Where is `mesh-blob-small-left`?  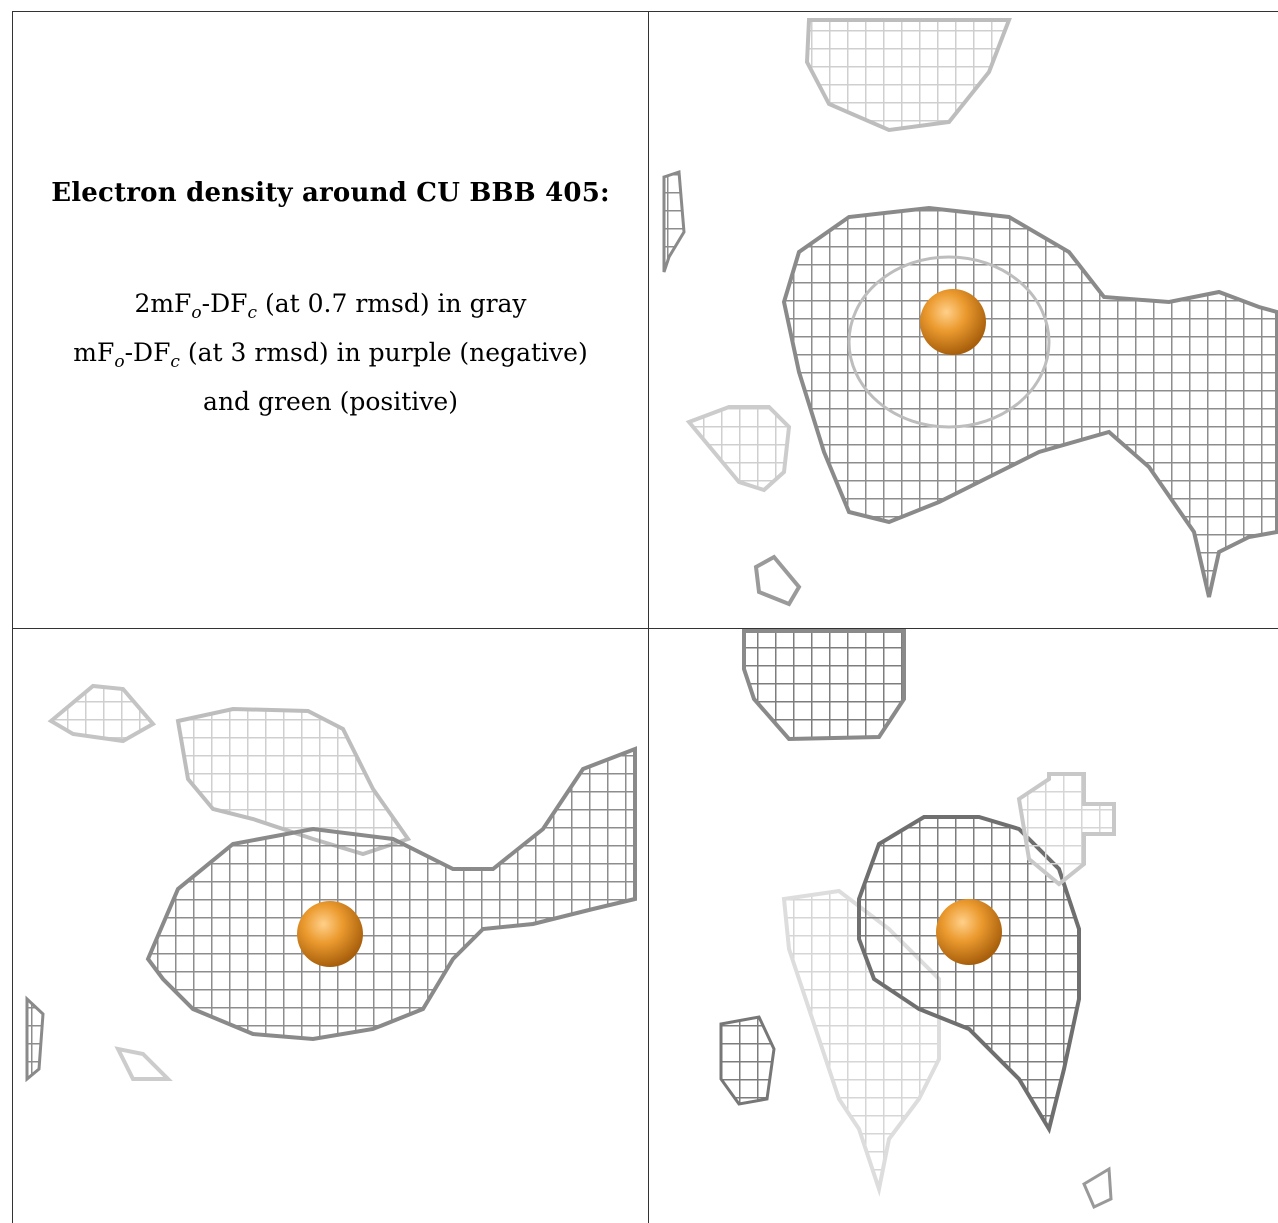
mesh-blob-small-left is located at coordinates (732, 388).